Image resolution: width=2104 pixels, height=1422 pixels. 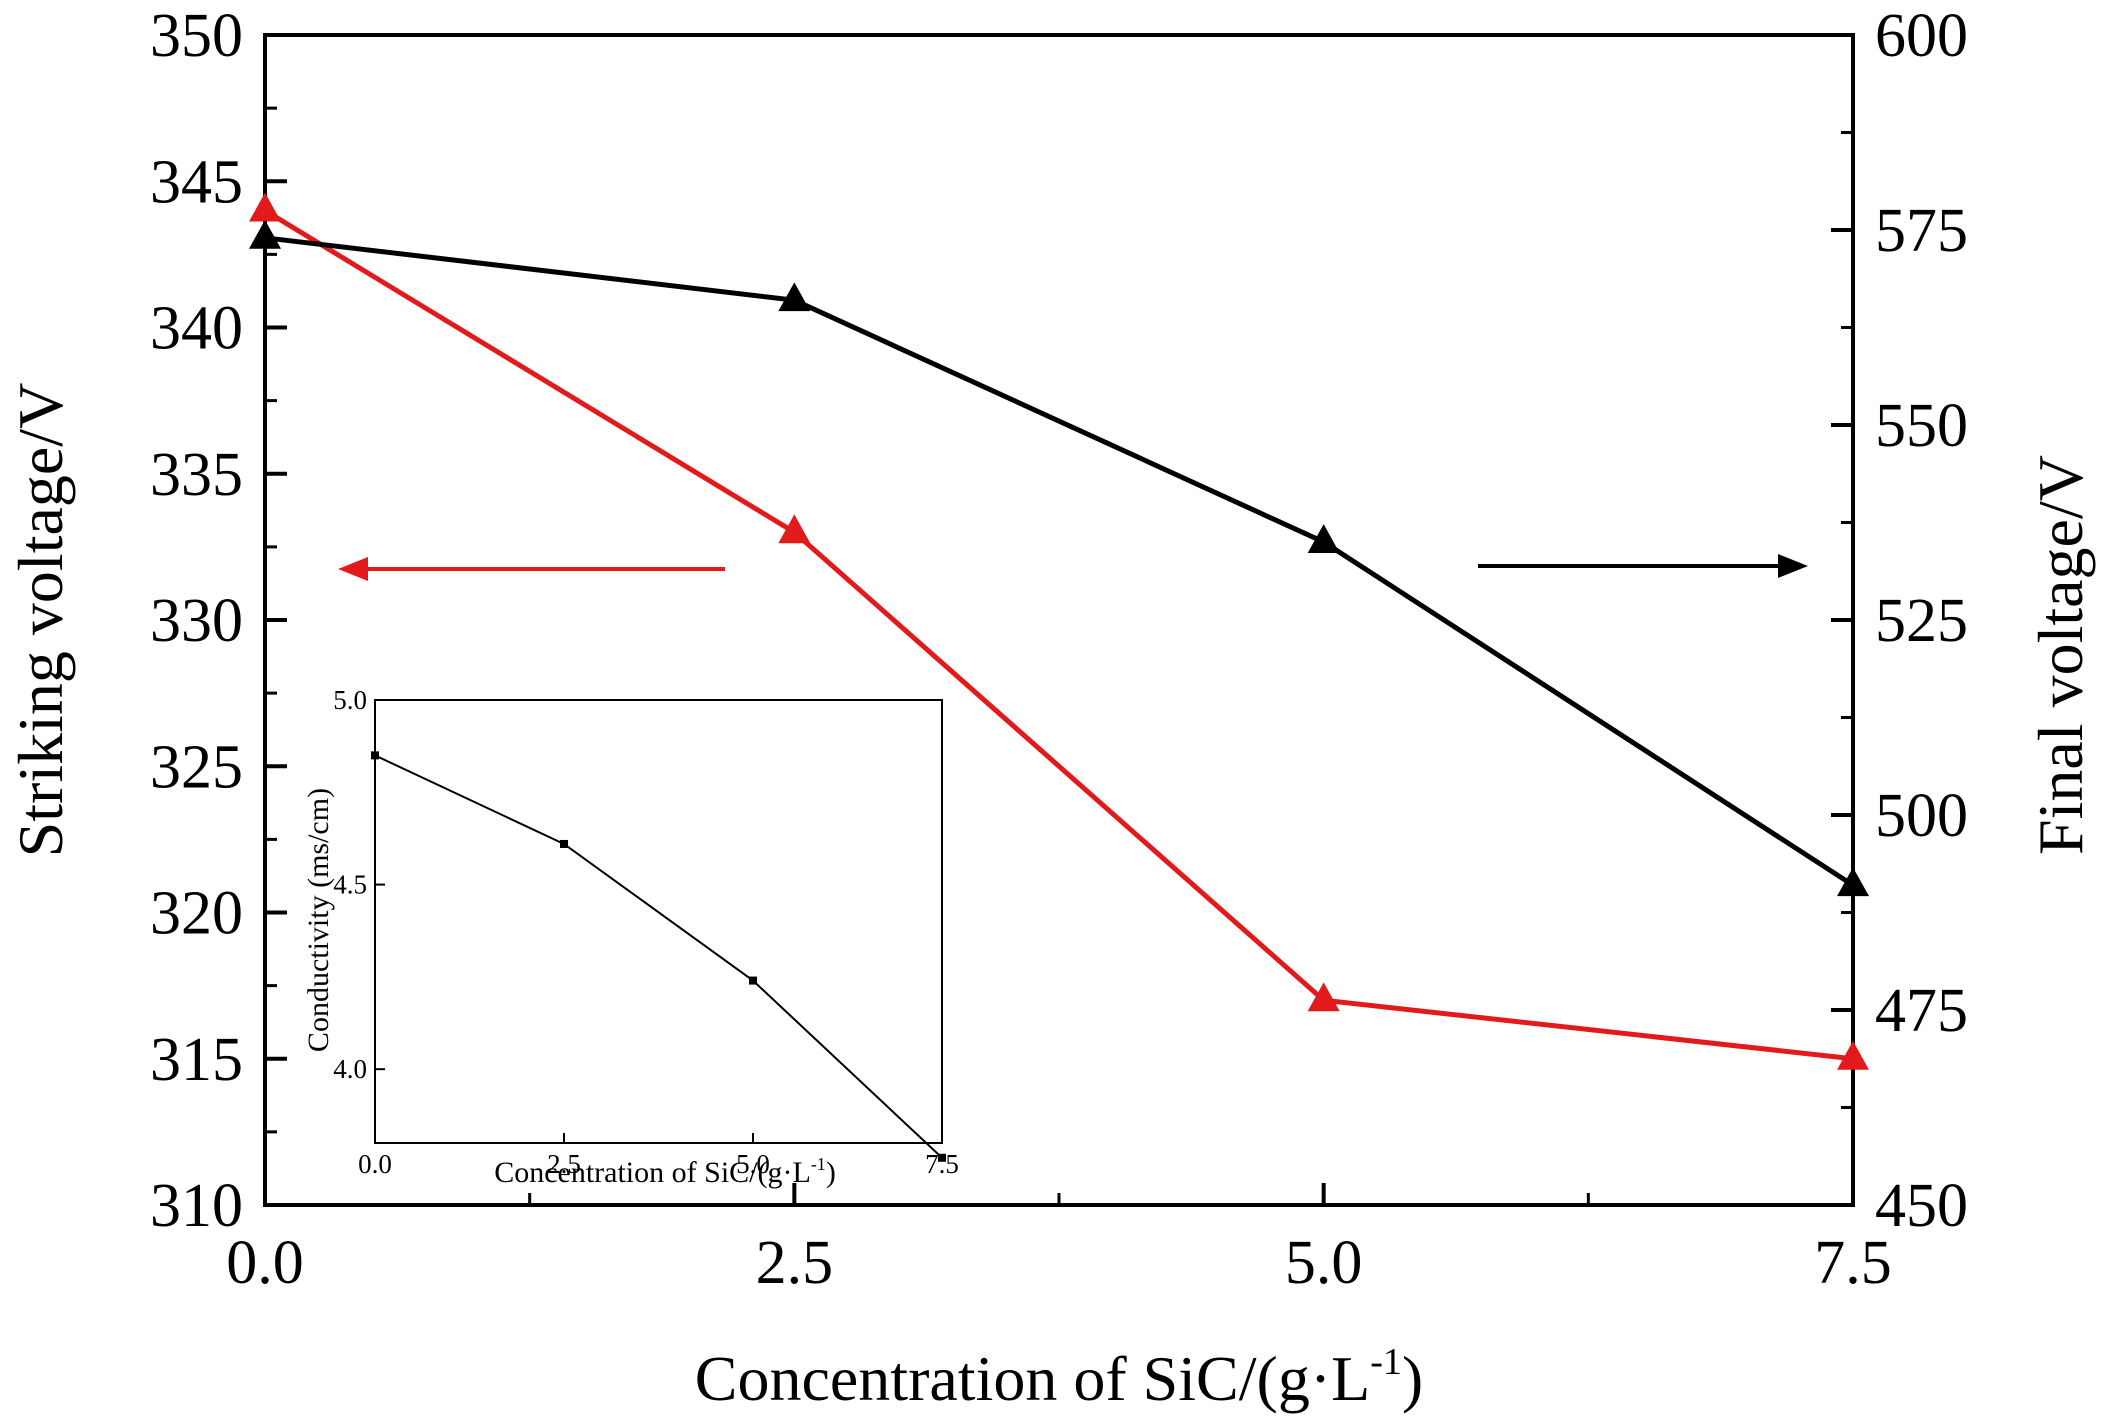 What do you see at coordinates (1386, 1362) in the screenshot?
I see `x-axis-title-sup: -1` at bounding box center [1386, 1362].